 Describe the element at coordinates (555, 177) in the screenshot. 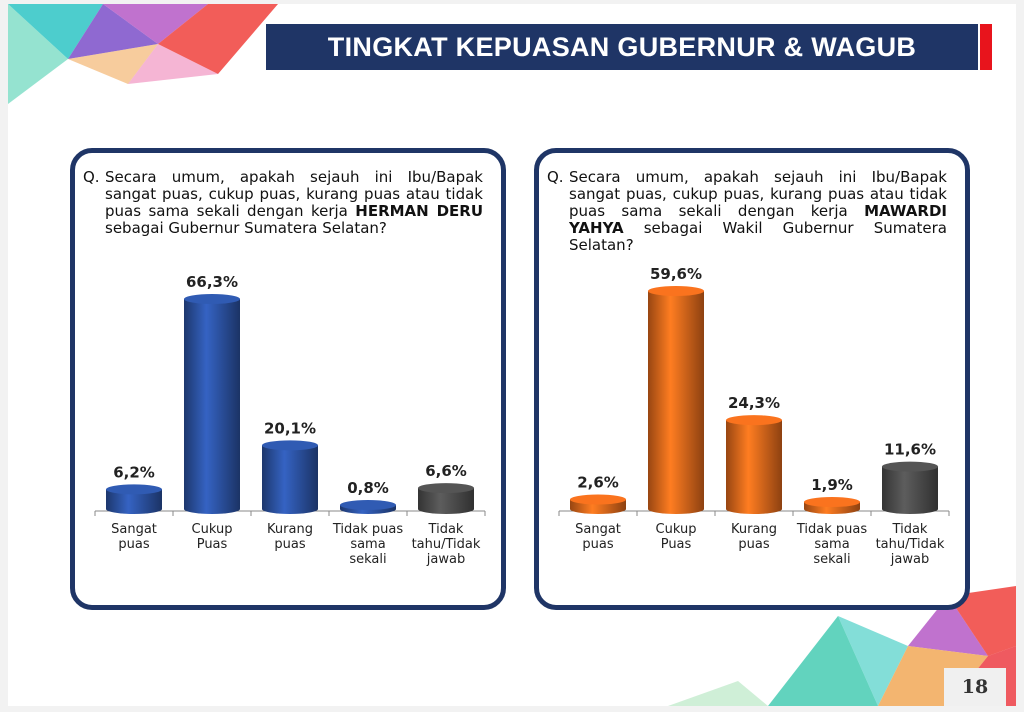

I see `right-question-prefix: Q.` at that location.